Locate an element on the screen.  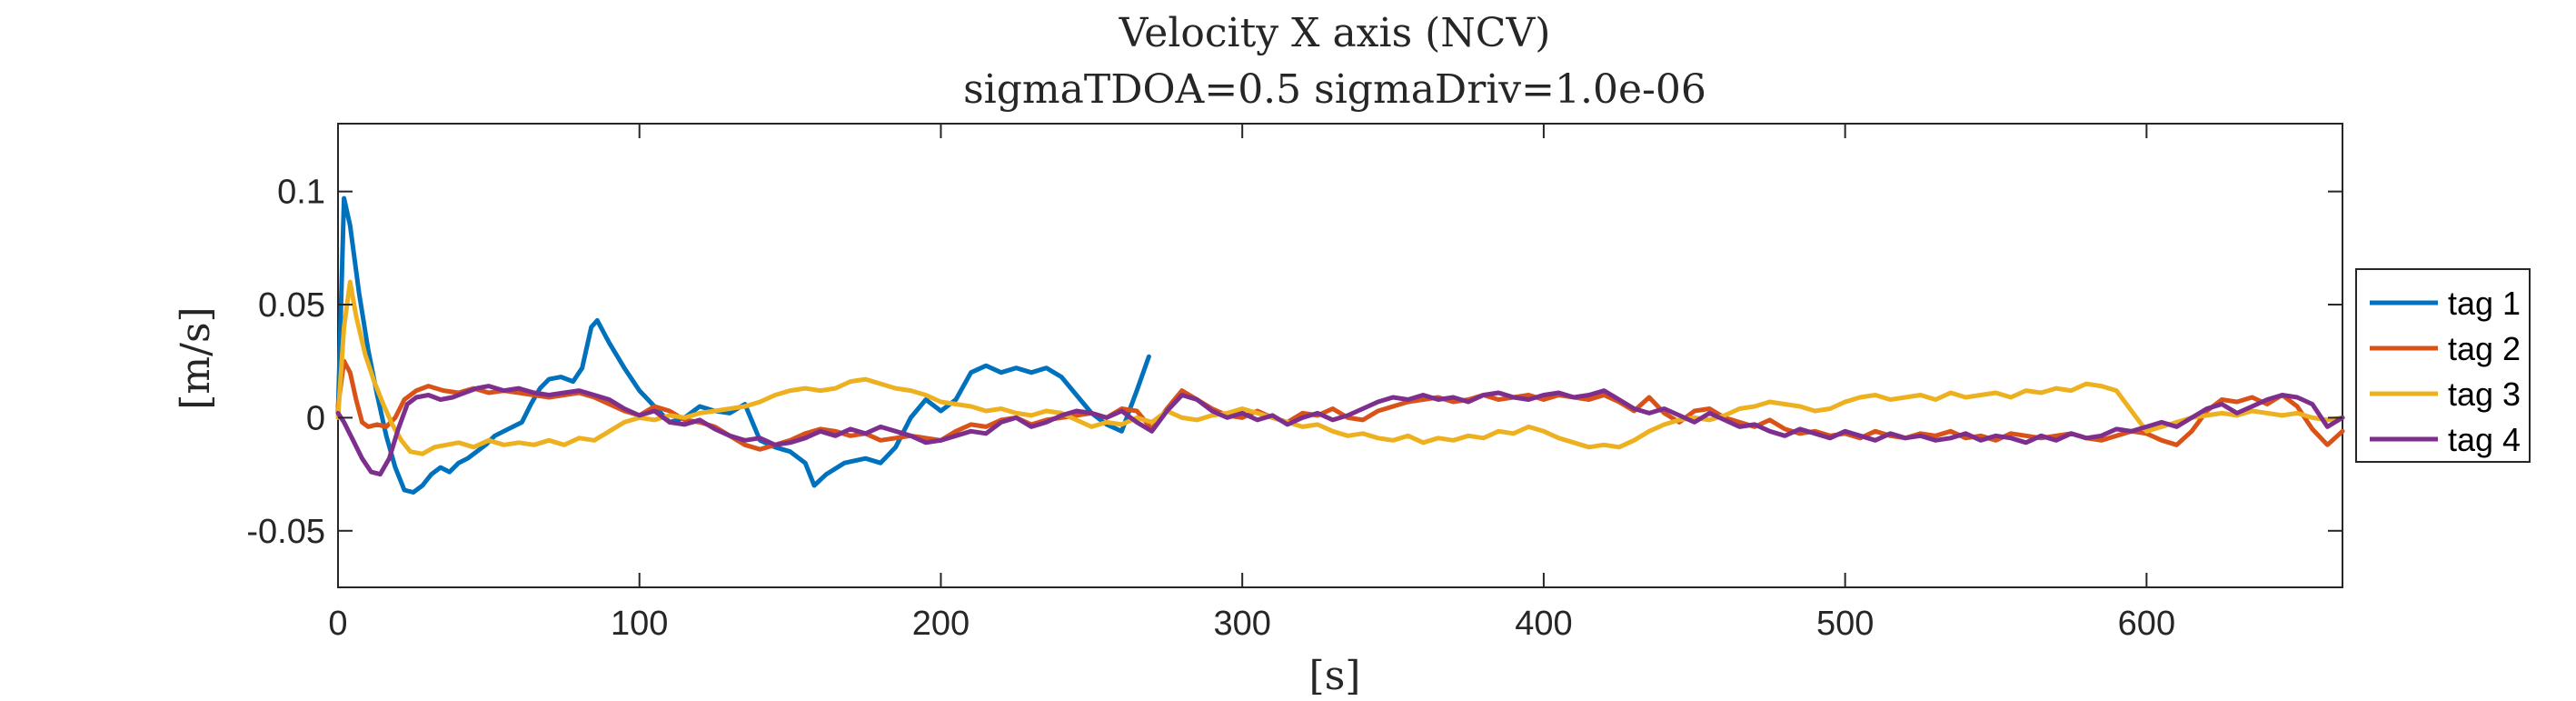
x-tick-label: 400 is located at coordinates (1543, 624).